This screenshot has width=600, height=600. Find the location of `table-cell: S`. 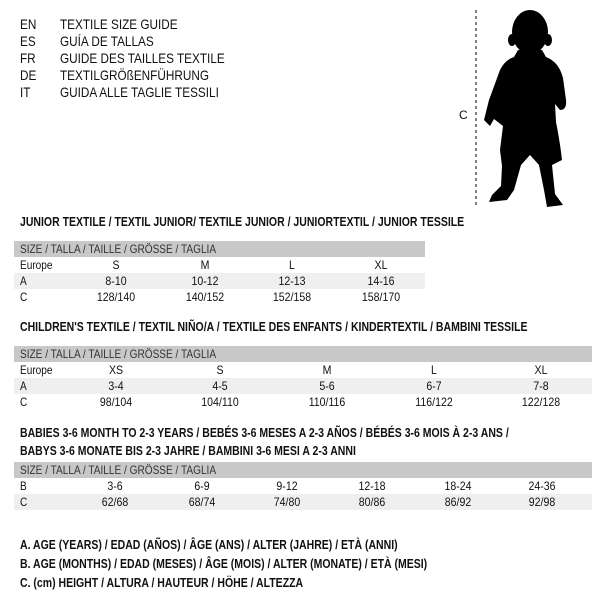

table-cell: S is located at coordinates (116, 265).